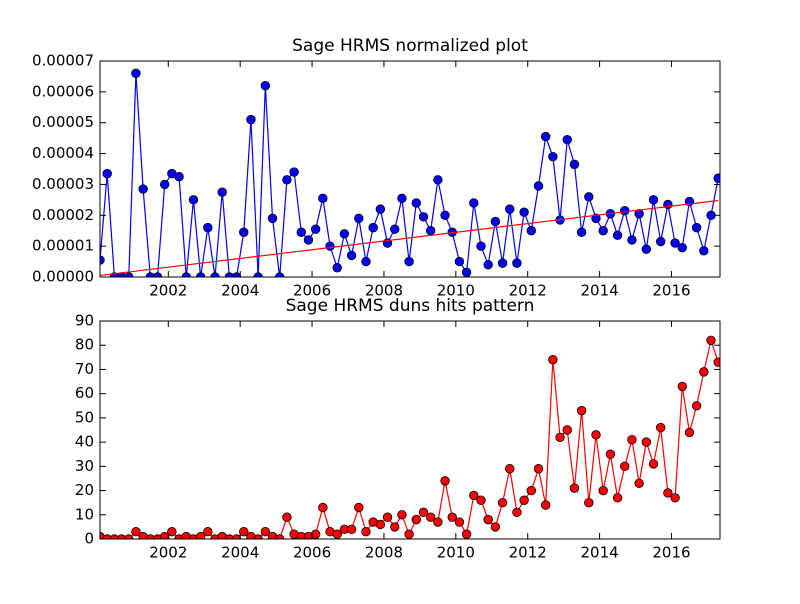  What do you see at coordinates (384, 553) in the screenshot?
I see `x-tick-label: 2008` at bounding box center [384, 553].